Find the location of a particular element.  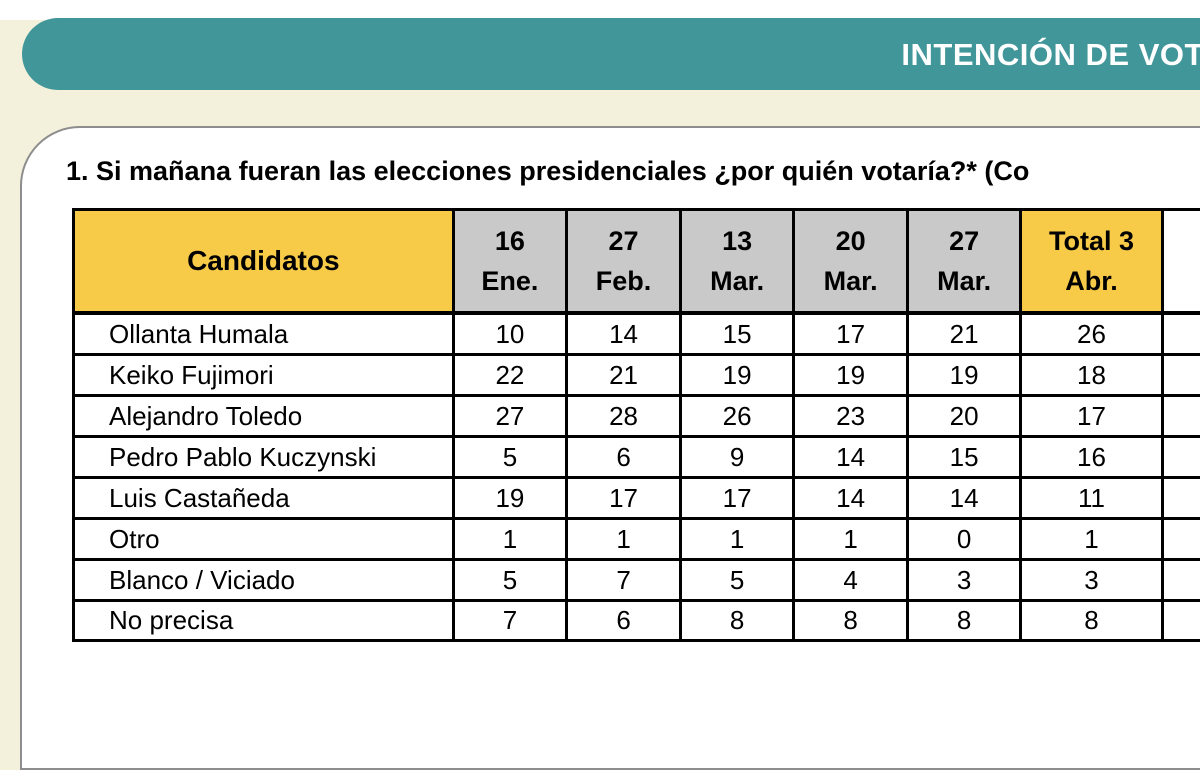

candidate-name: Keiko Fujimori is located at coordinates (264, 375).